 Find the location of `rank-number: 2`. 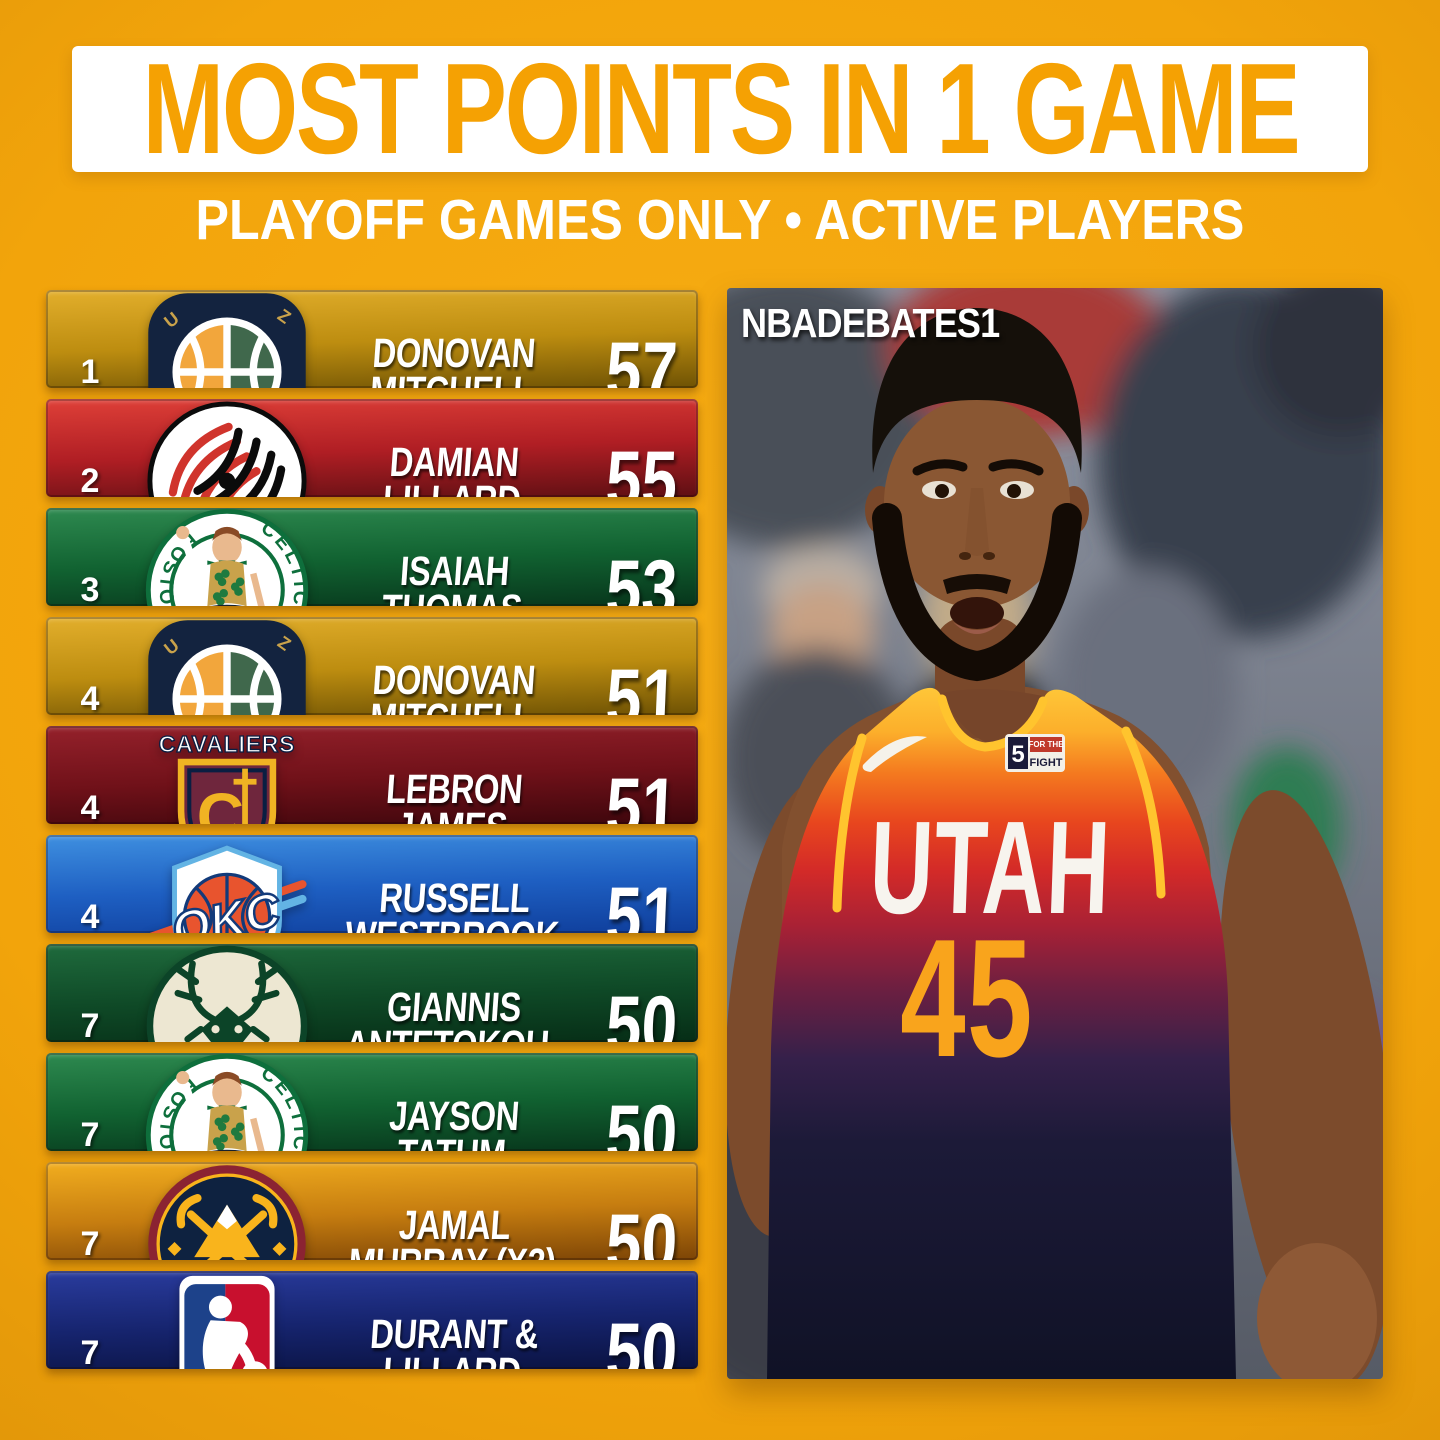

rank-number: 2 is located at coordinates (90, 479).